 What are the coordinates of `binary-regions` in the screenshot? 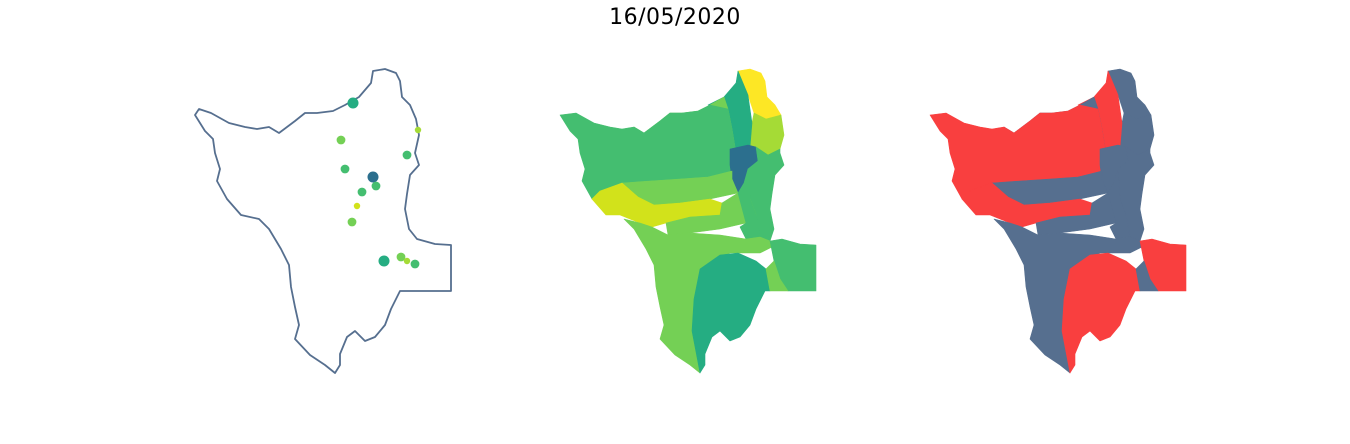 It's located at (1058, 221).